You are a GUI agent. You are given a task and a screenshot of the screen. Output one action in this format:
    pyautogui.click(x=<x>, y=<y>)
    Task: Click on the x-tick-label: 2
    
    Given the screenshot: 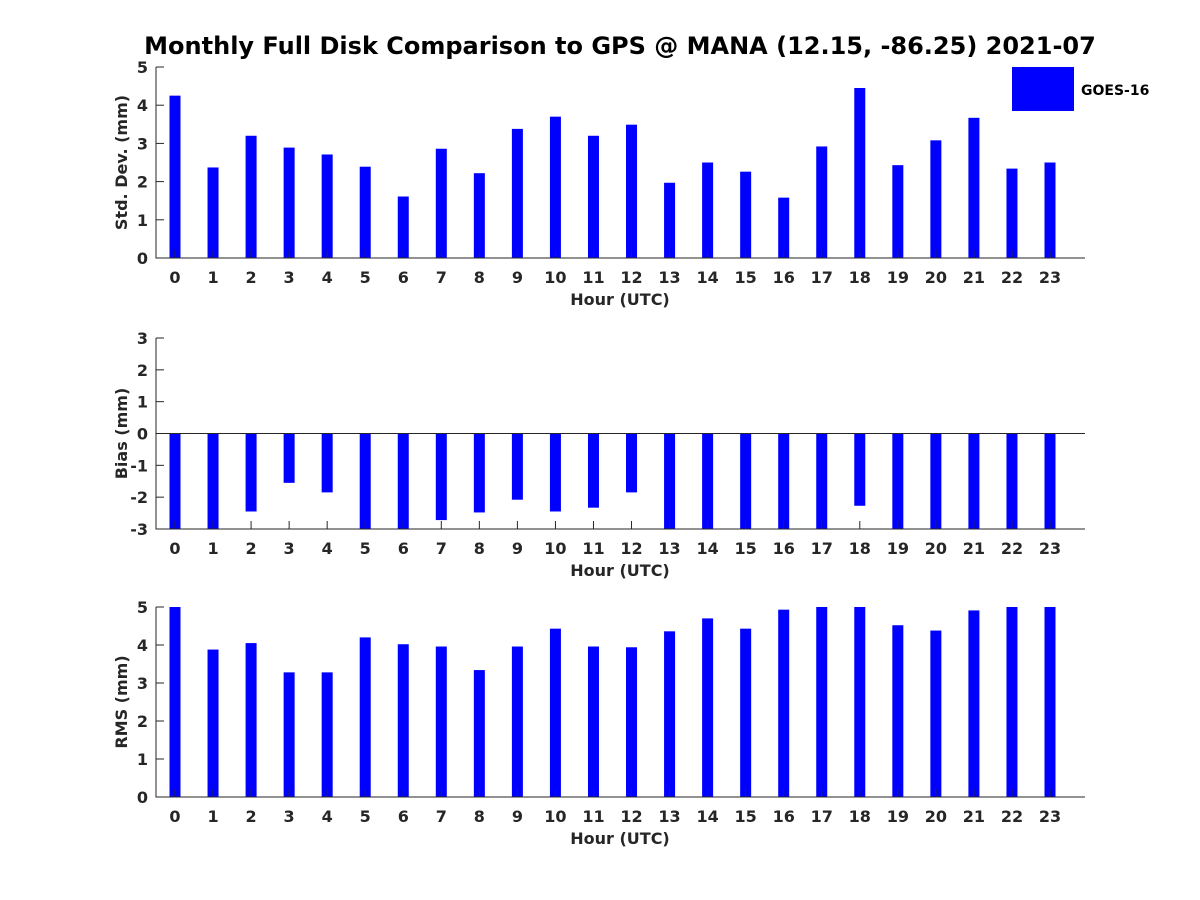 What is the action you would take?
    pyautogui.click(x=251, y=816)
    